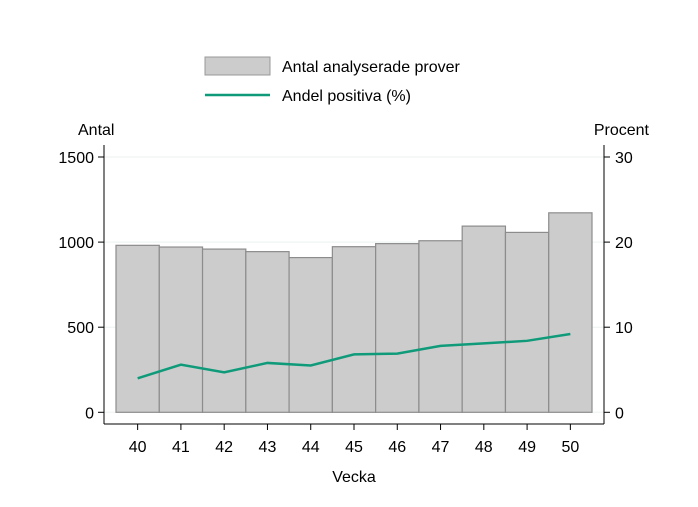  What do you see at coordinates (624, 243) in the screenshot?
I see `tick-label-right: 20` at bounding box center [624, 243].